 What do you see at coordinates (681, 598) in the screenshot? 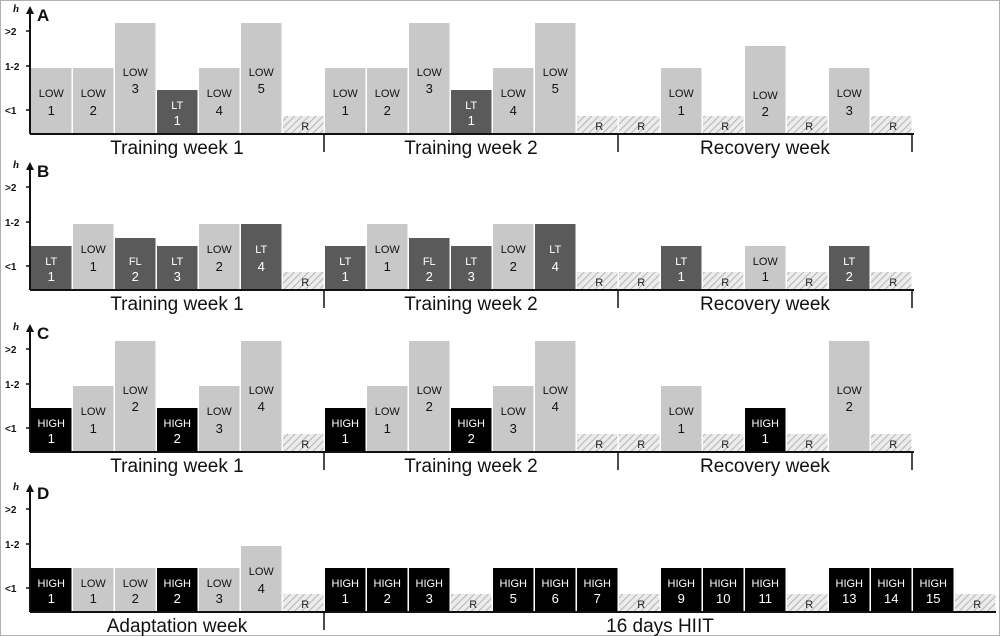
I see `session-number-label: 9` at bounding box center [681, 598].